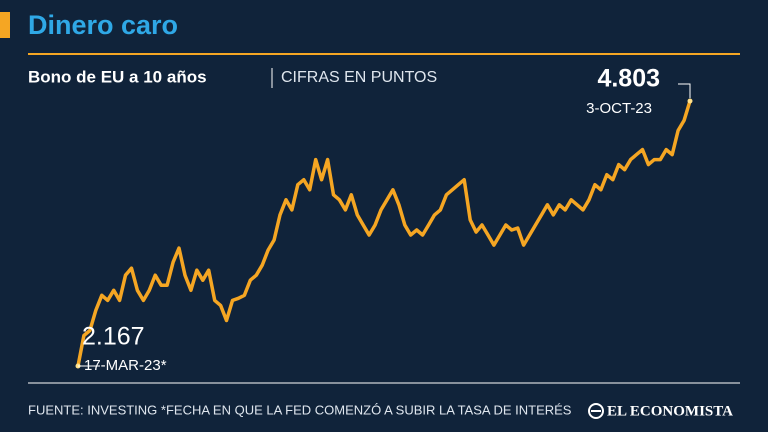 The width and height of the screenshot is (768, 432). Describe the element at coordinates (684, 90) in the screenshot. I see `end-leader` at that location.